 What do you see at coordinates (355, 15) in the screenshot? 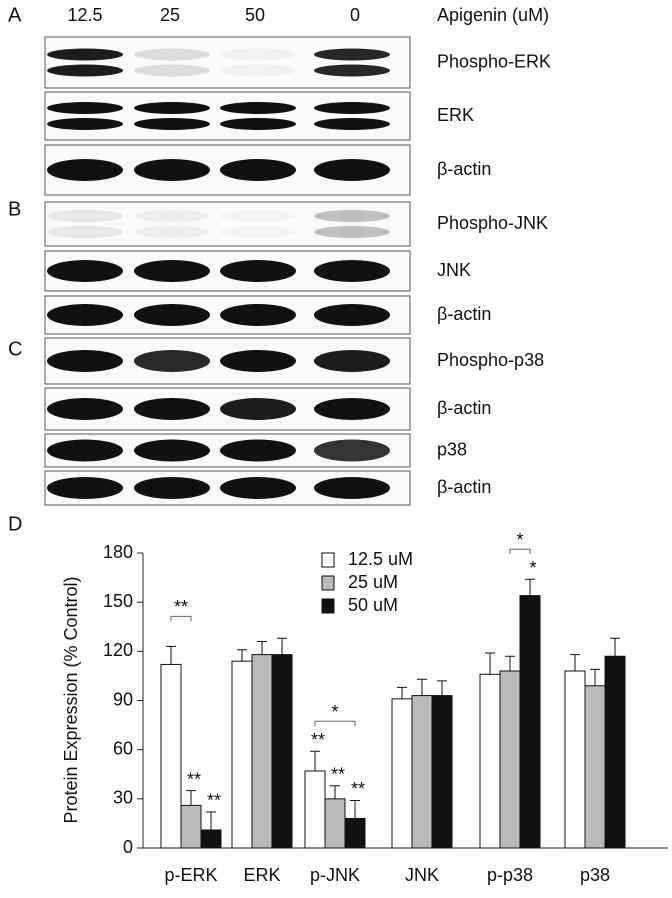
I see `lane-label: 0` at bounding box center [355, 15].